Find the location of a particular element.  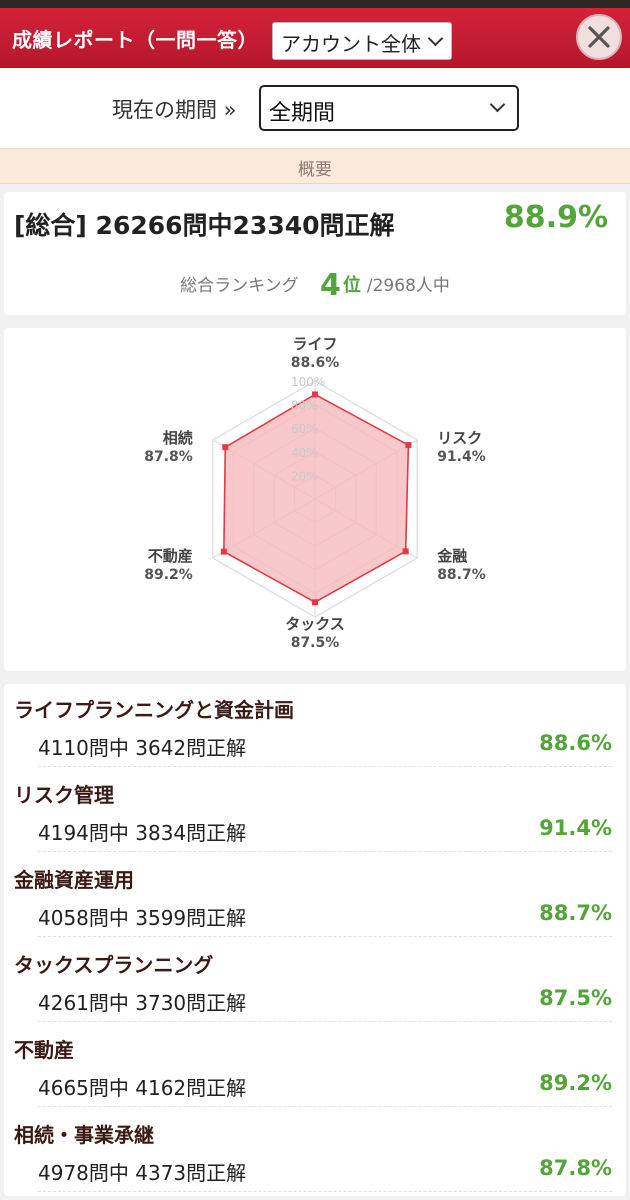

category-percent: 88.6% is located at coordinates (575, 743).